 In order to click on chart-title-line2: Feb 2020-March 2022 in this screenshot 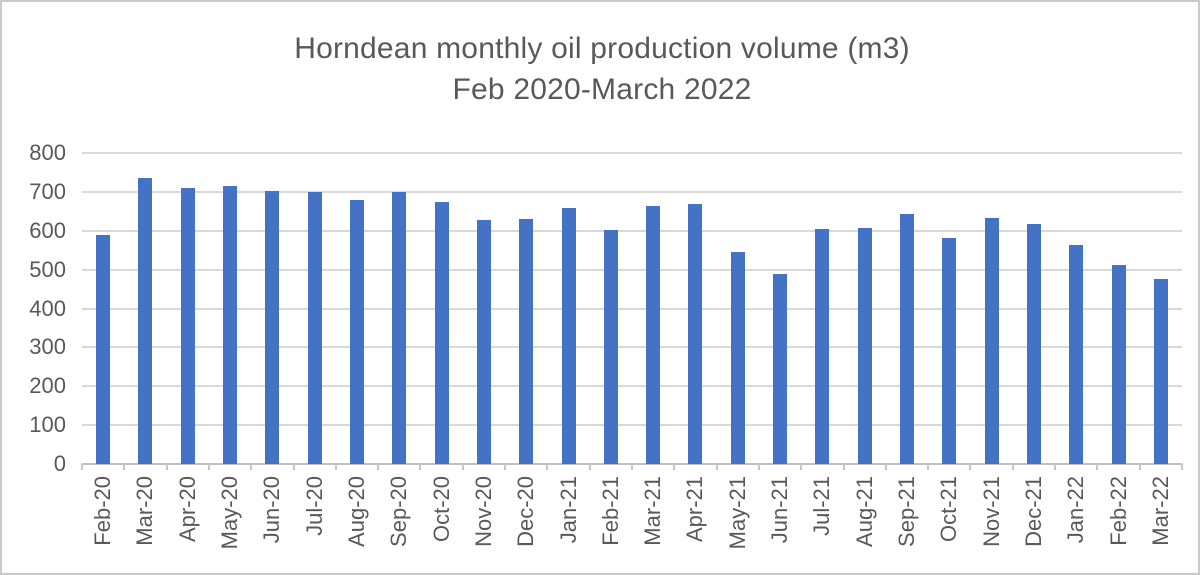, I will do `click(602, 89)`.